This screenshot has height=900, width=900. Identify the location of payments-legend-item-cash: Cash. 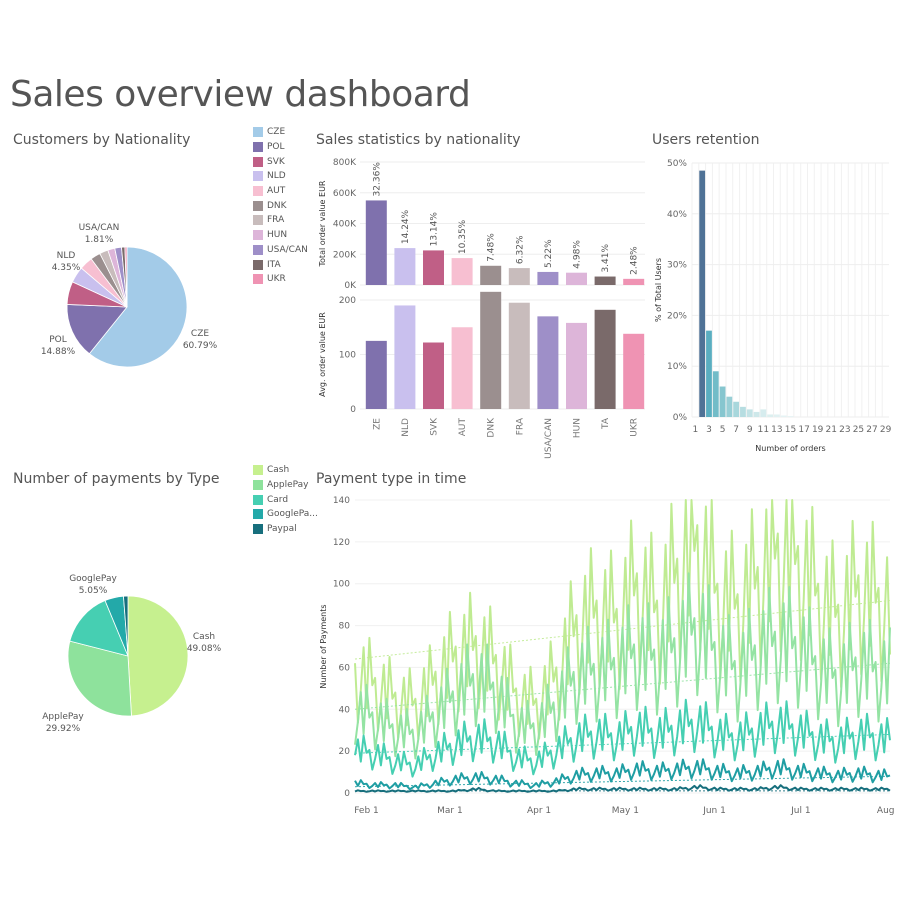
(285, 470).